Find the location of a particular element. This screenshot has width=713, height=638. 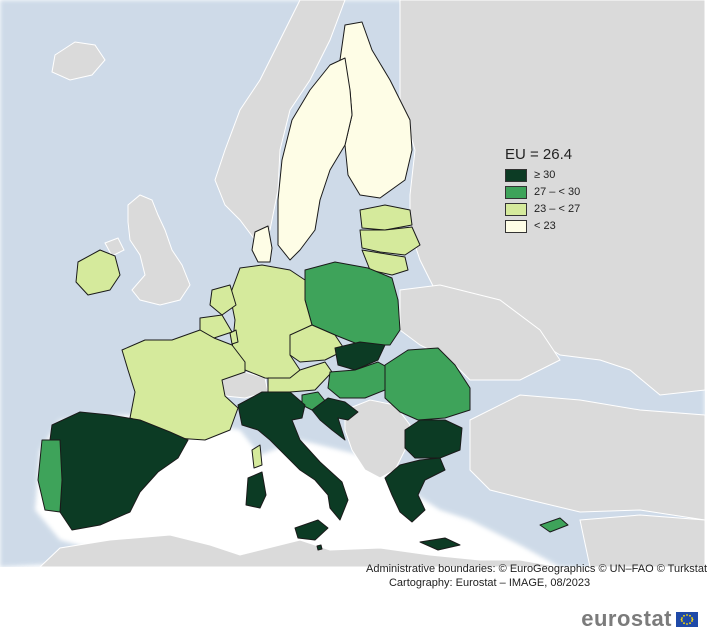

region-belgium is located at coordinates (216, 326).